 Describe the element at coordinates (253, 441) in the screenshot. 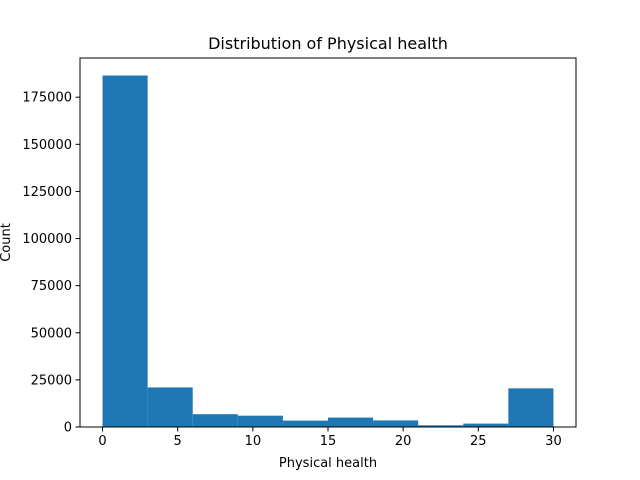

I see `x-tick-label: 10` at that location.